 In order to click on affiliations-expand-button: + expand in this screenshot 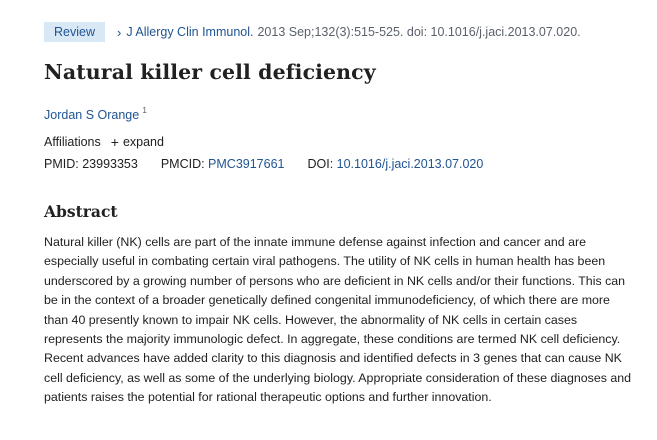, I will do `click(137, 142)`.